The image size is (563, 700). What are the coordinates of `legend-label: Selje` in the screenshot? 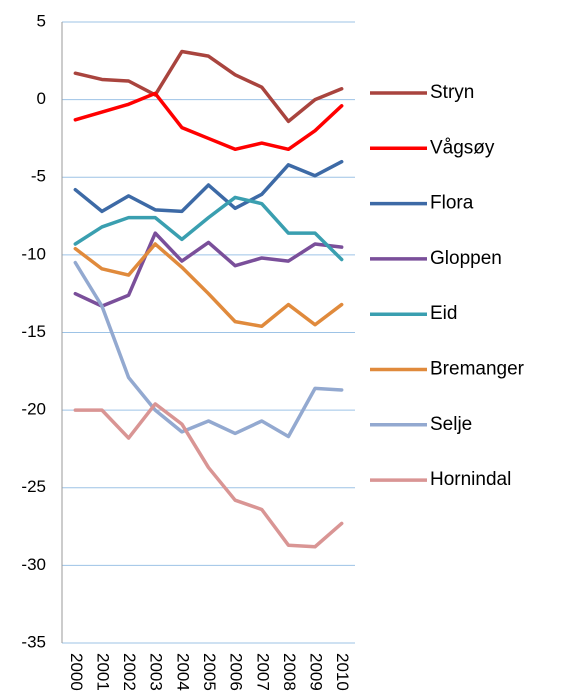 It's located at (451, 424).